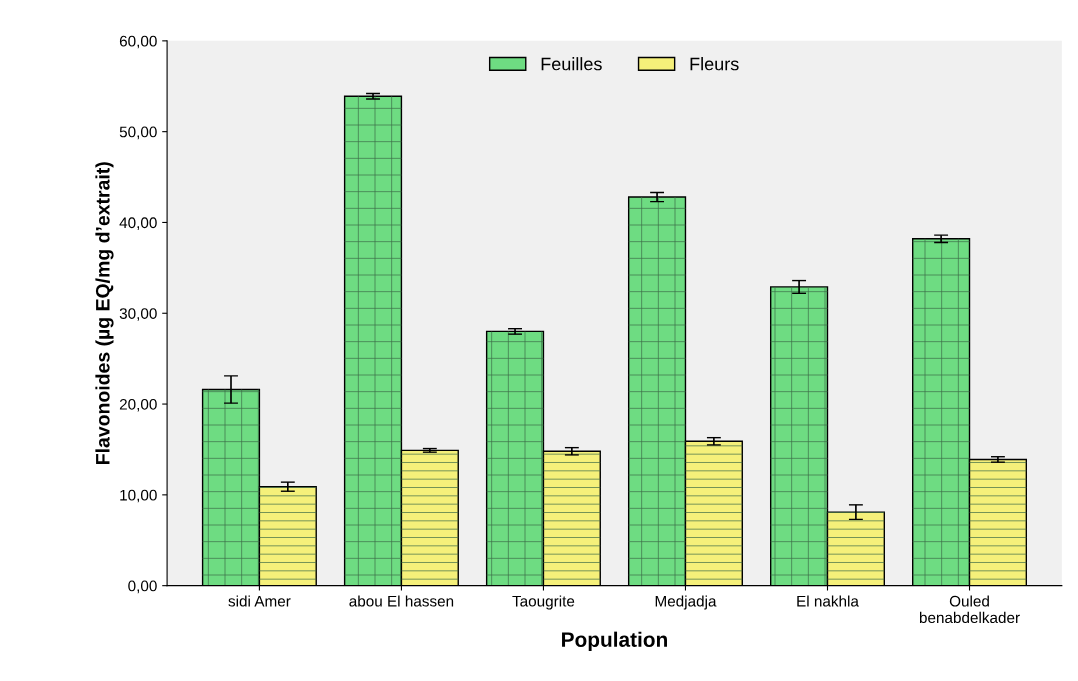 Image resolution: width=1078 pixels, height=681 pixels. Describe the element at coordinates (969, 609) in the screenshot. I see `x-tick-label: Ouled benabdelkader` at that location.